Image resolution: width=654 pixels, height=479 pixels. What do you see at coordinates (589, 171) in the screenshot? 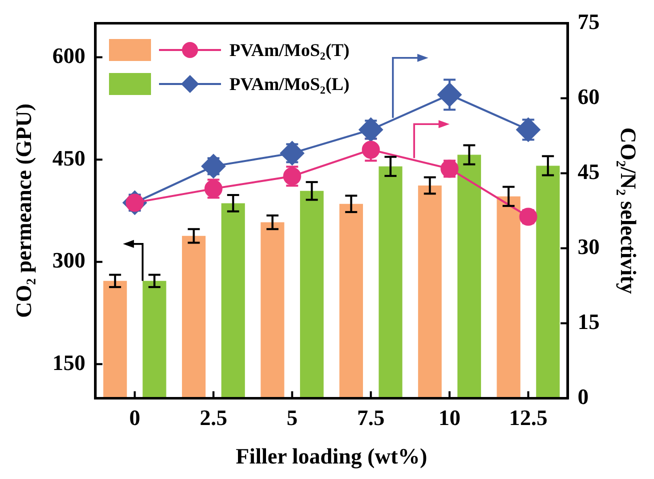
I see `y2-tick-label: 45` at bounding box center [589, 171].